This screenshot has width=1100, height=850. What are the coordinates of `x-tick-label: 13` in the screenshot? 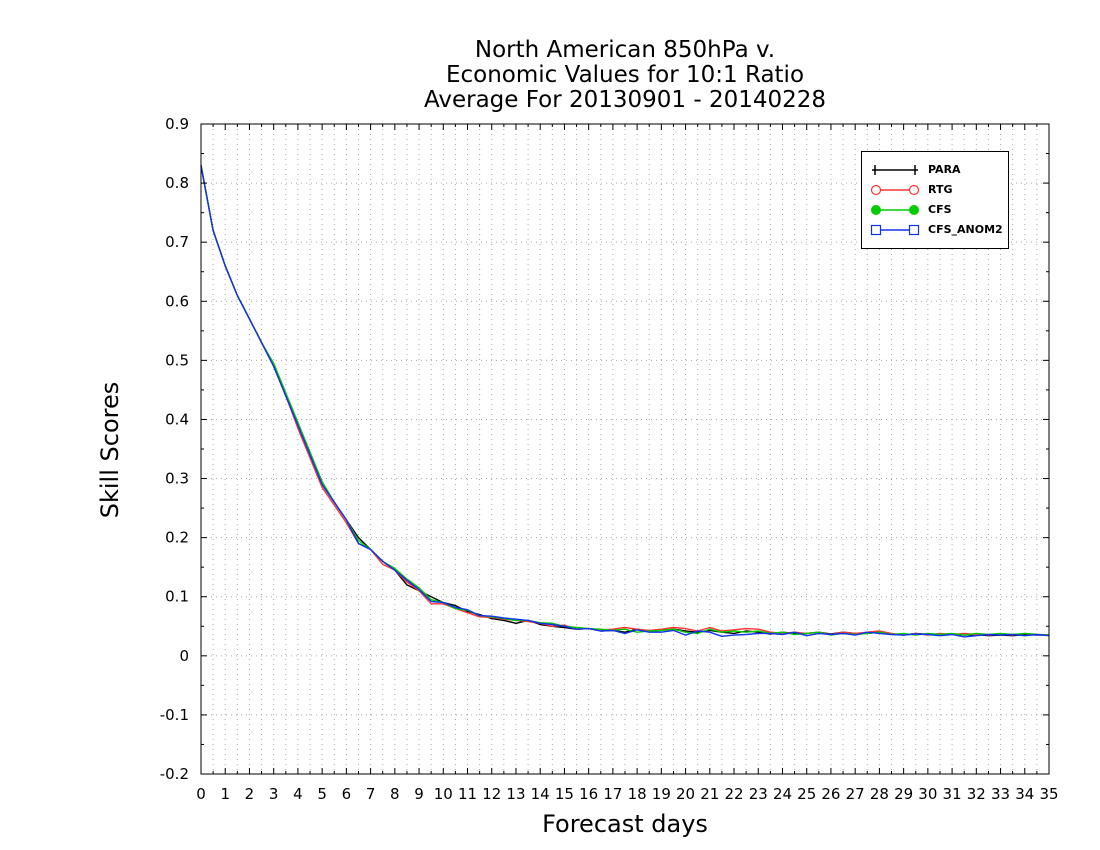 It's located at (515, 794).